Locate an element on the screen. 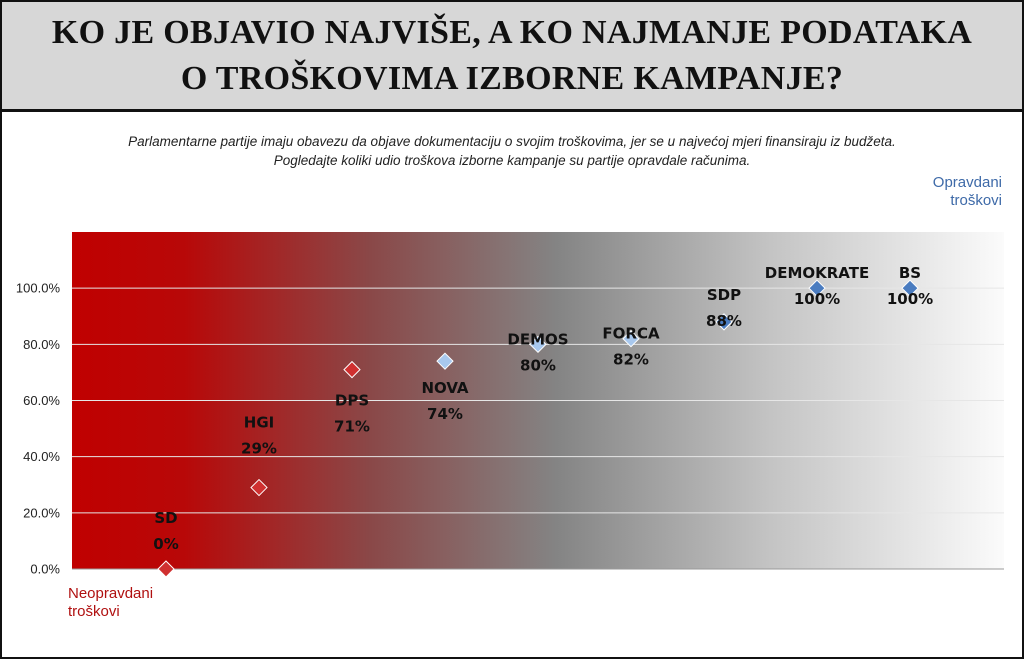  unjustified-costs-label: Neopravdani troškovi is located at coordinates (110, 603).